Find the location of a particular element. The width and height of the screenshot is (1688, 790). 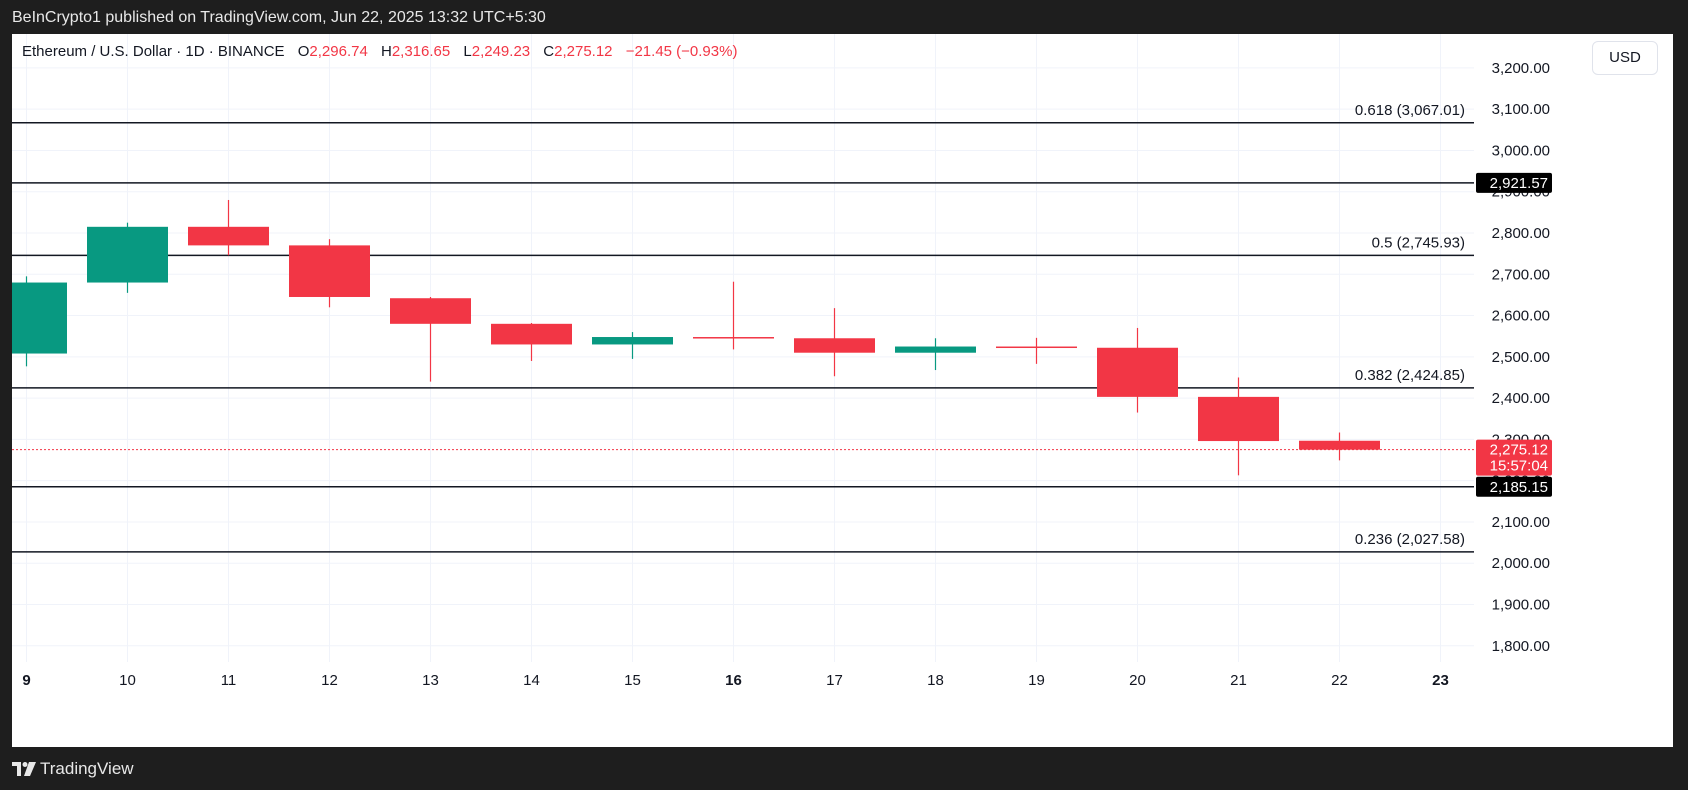

time-axis-label: 14 is located at coordinates (531, 680).